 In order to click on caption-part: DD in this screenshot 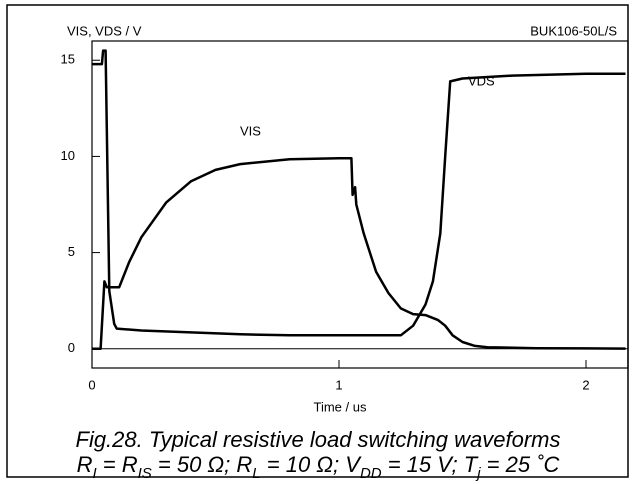, I will do `click(371, 473)`.